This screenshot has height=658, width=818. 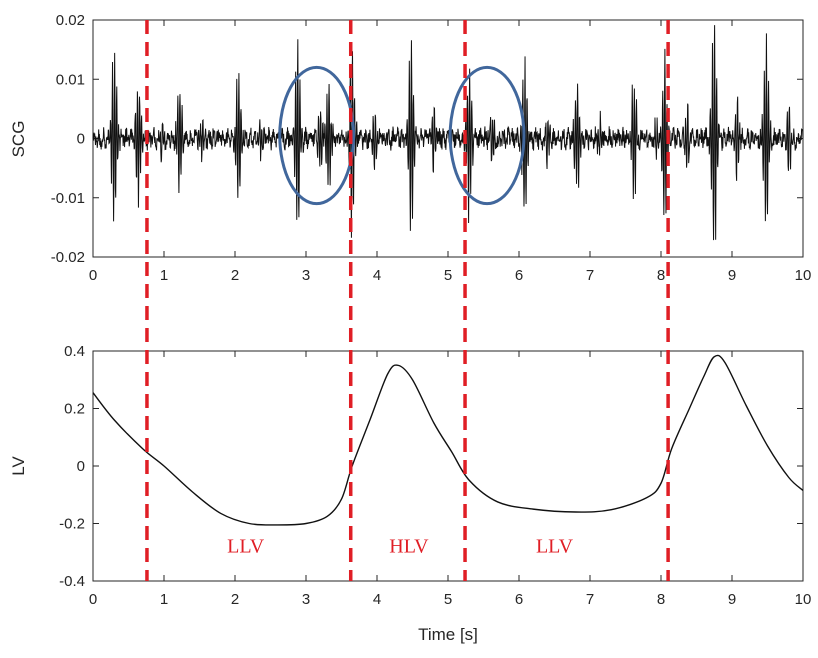 What do you see at coordinates (72, 524) in the screenshot?
I see `lv-y-tick-label: -0.2` at bounding box center [72, 524].